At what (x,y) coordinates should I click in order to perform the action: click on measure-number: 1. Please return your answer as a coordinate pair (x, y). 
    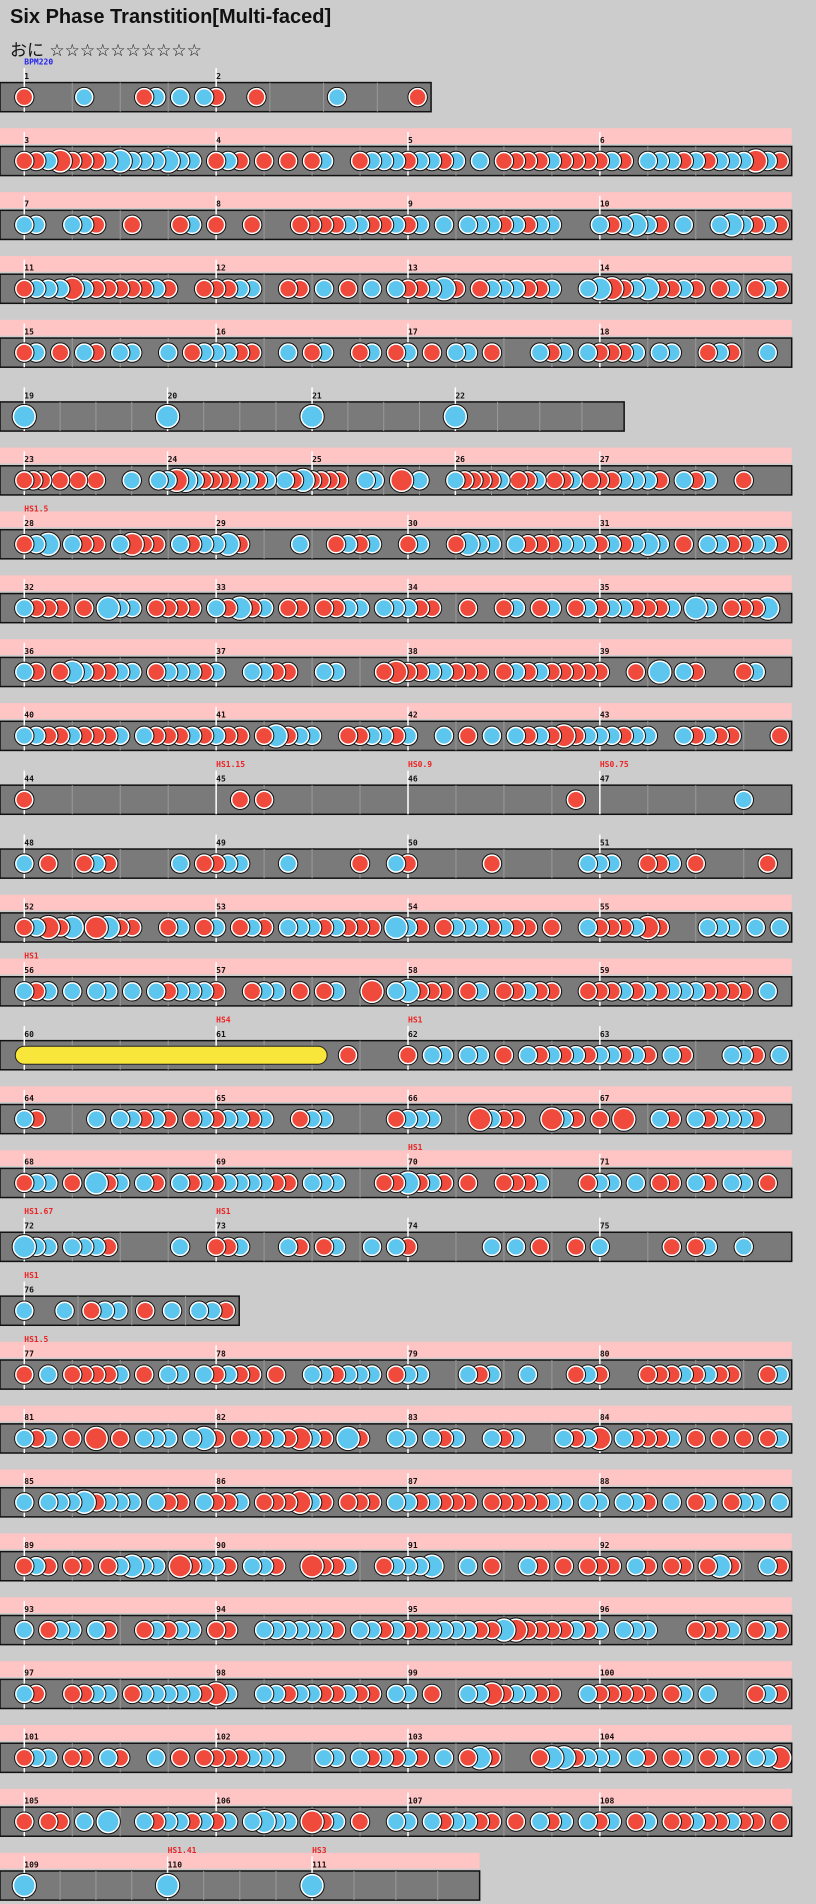
    Looking at the image, I should click on (26, 76).